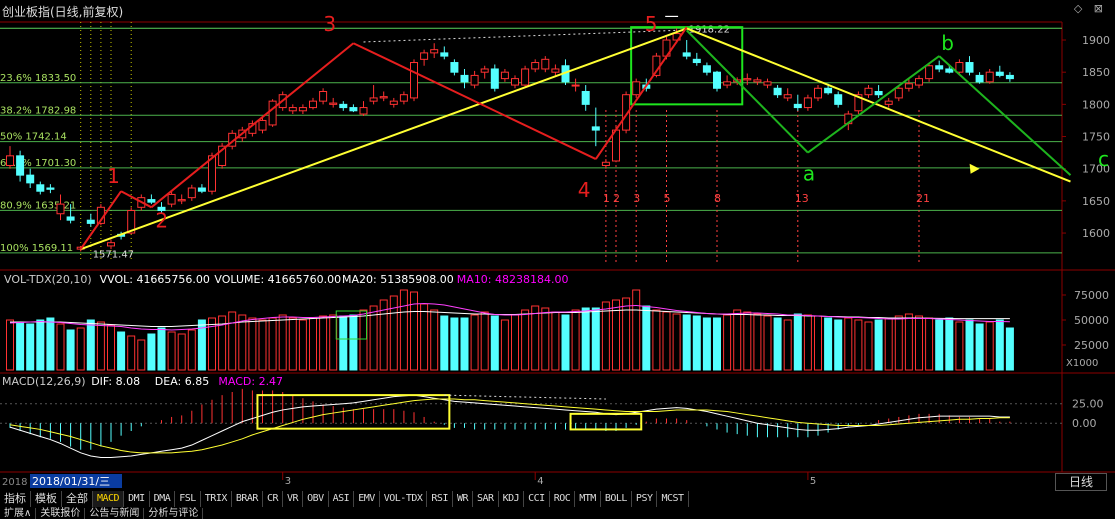 The image size is (1115, 519). I want to click on tab-emv: EMV, so click(367, 499).